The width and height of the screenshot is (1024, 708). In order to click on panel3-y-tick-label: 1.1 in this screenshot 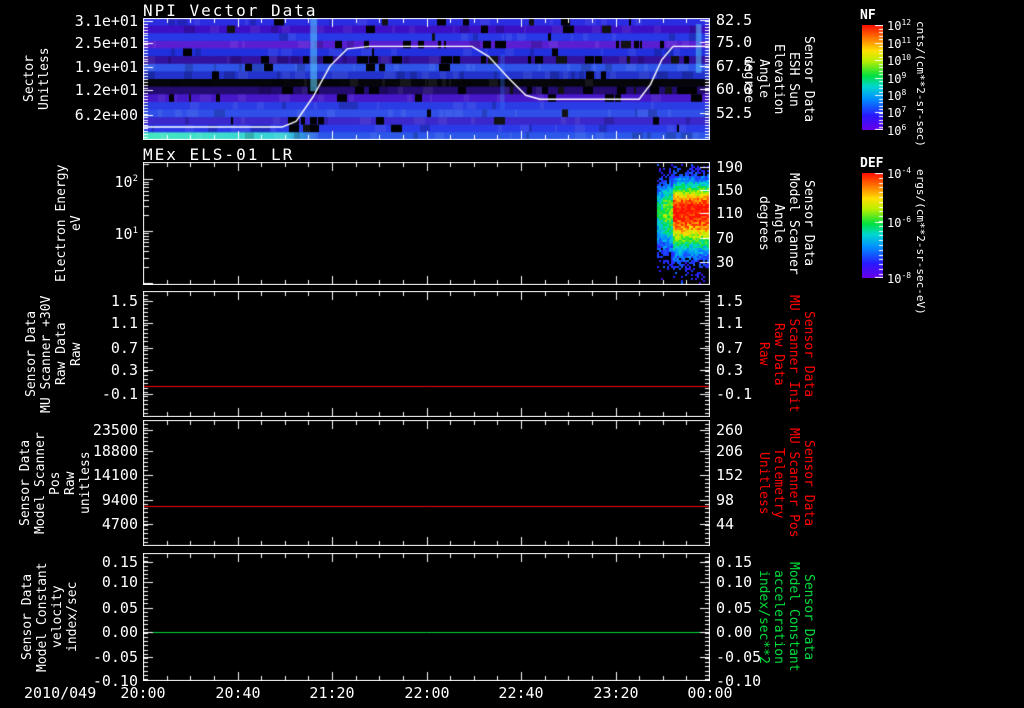, I will do `click(124, 323)`.